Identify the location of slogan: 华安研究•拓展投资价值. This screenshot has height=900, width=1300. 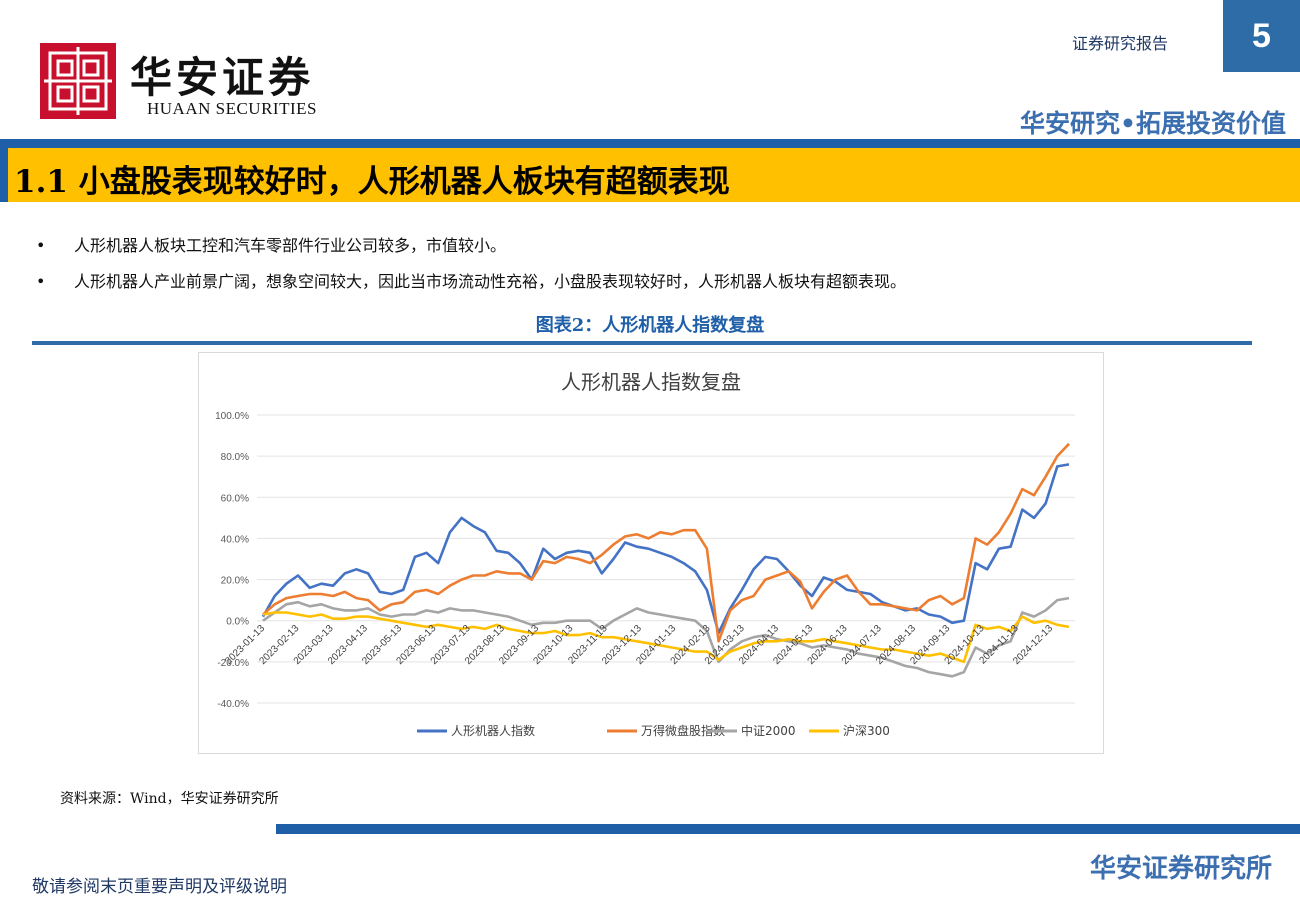
(1153, 123).